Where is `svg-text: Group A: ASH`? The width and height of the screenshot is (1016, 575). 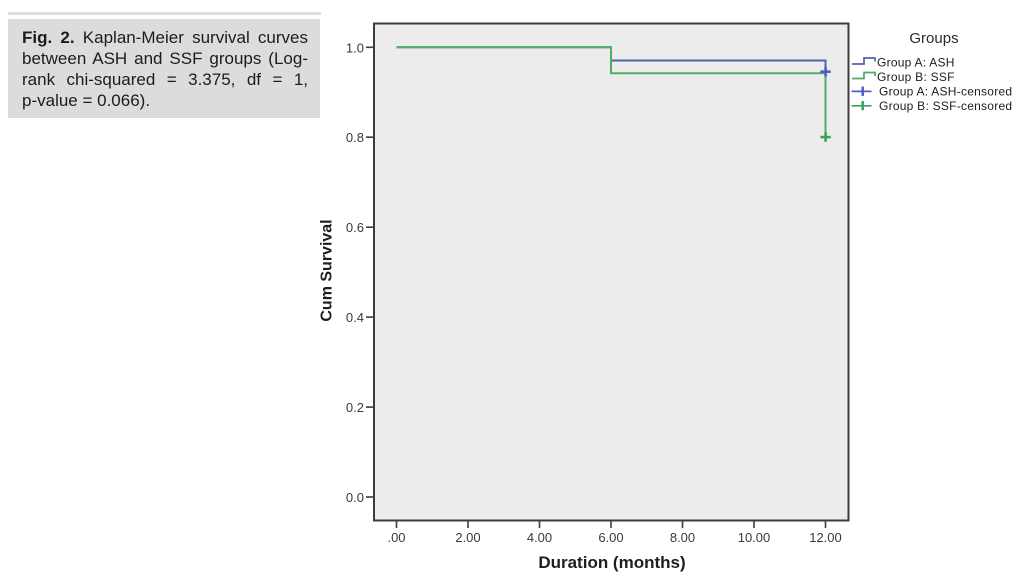
svg-text: Group A: ASH is located at coordinates (916, 63).